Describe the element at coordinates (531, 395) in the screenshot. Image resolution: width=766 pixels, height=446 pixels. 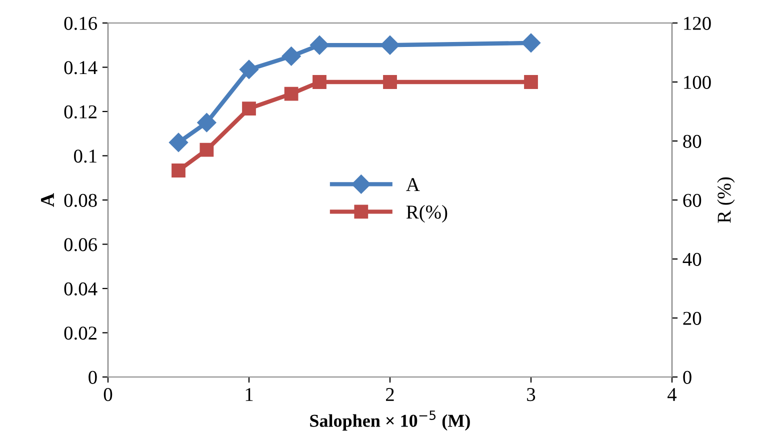
I see `x-tick-label: 3` at that location.